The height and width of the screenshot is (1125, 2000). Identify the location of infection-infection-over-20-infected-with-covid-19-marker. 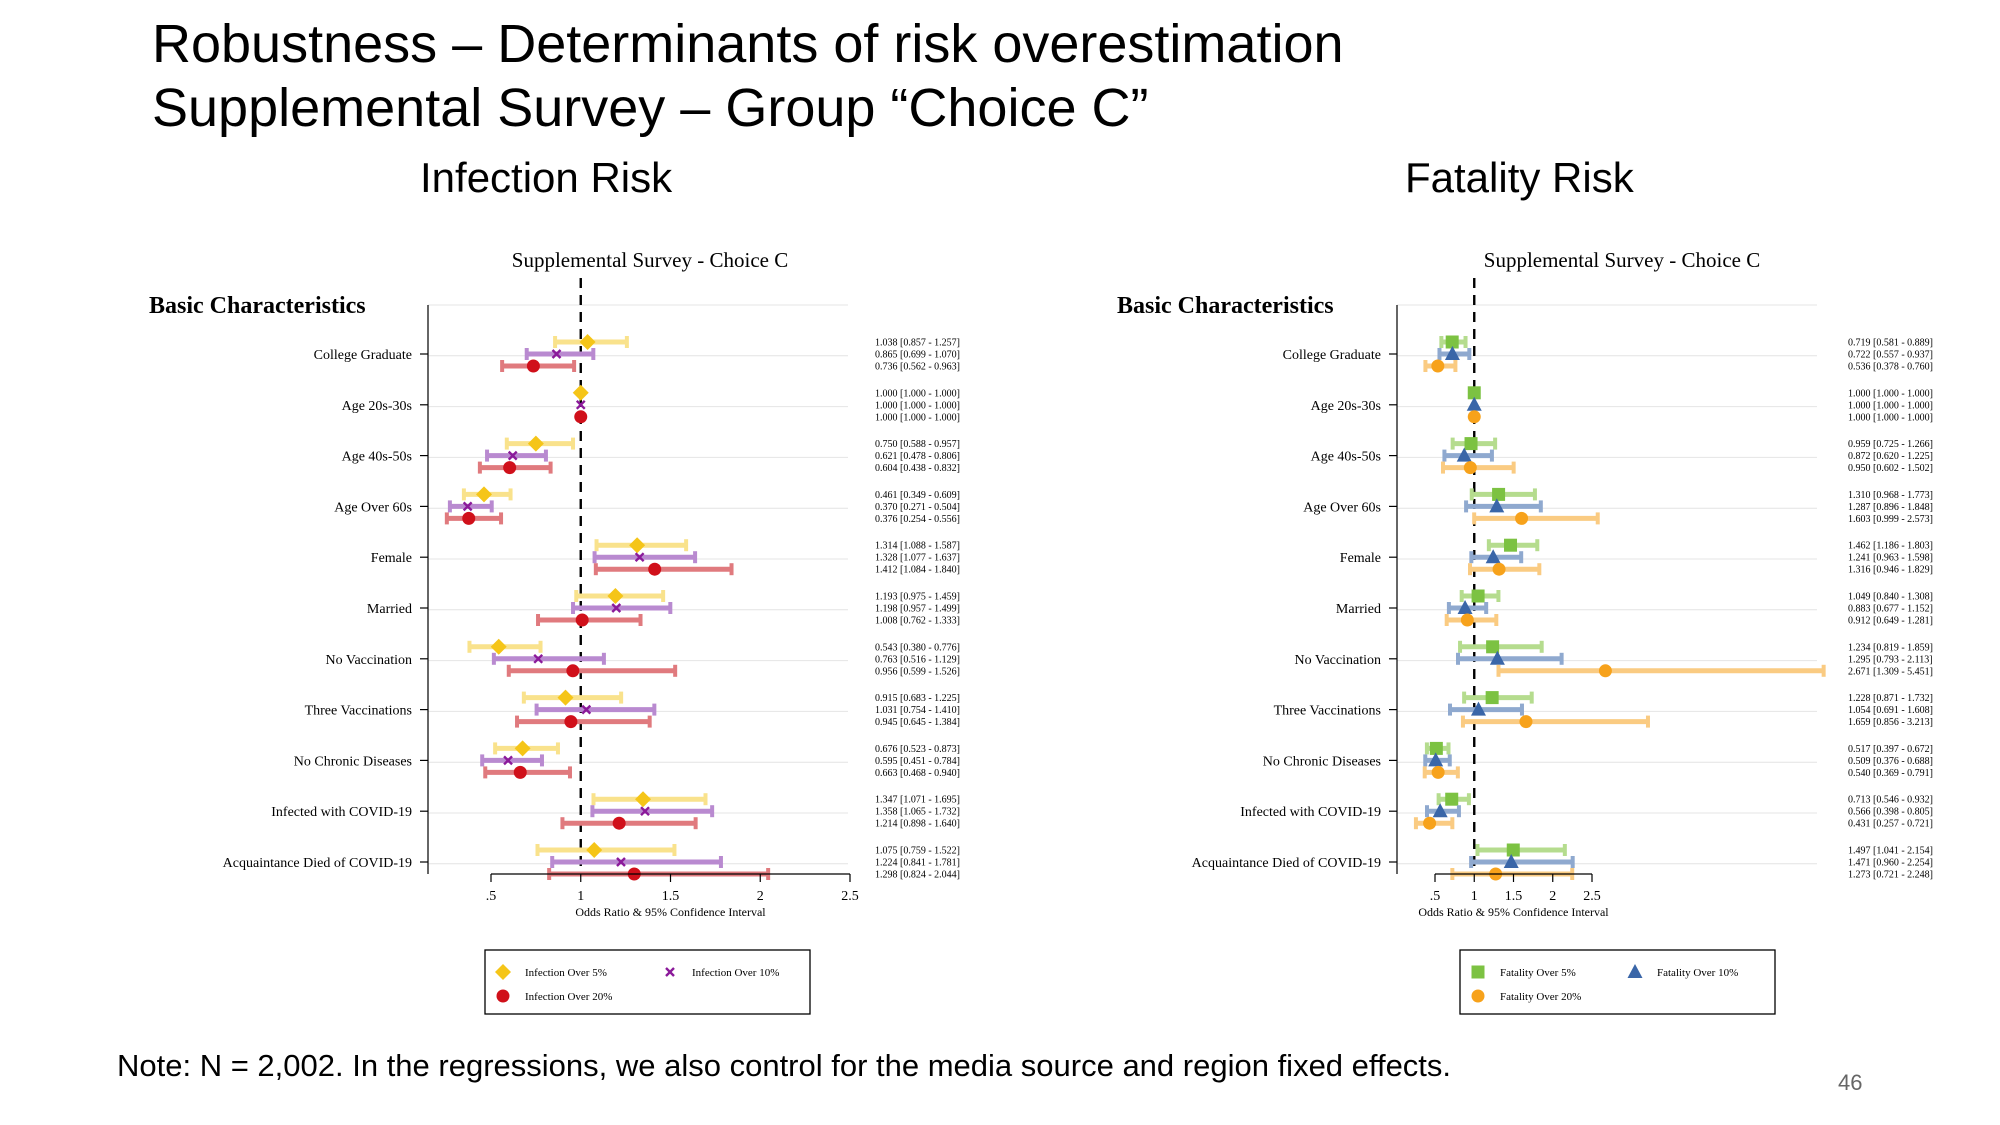
(619, 823).